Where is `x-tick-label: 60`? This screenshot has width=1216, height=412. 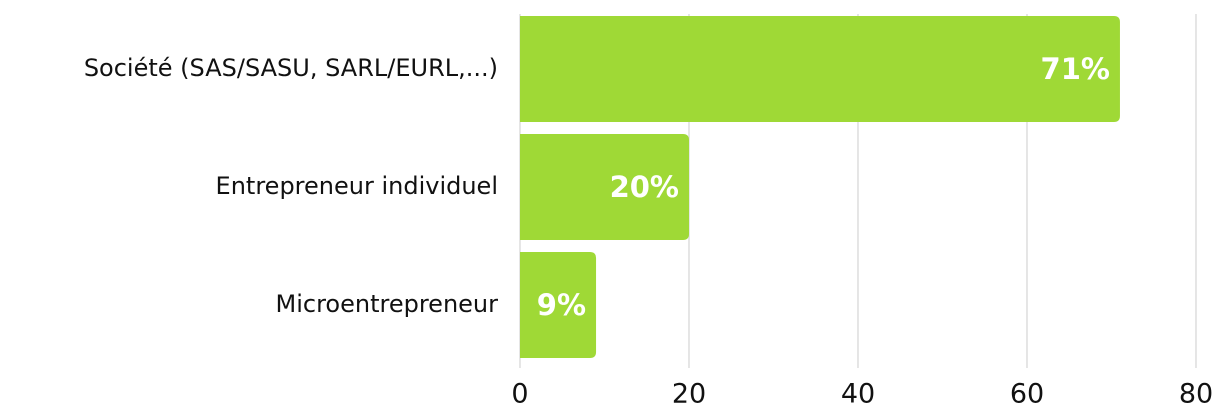 x-tick-label: 60 is located at coordinates (1027, 394).